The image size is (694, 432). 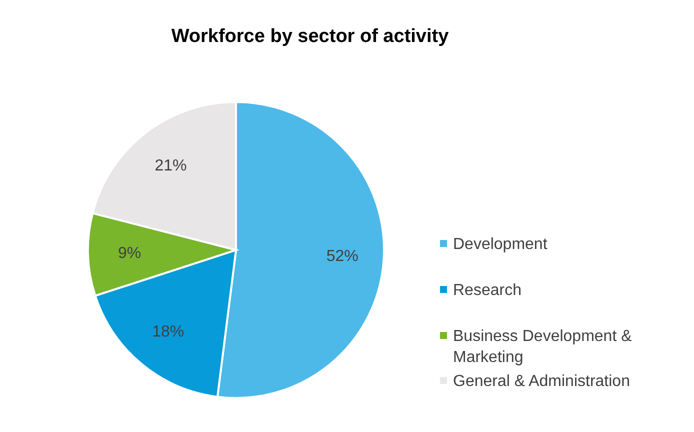 I want to click on legend-label: Research, so click(x=487, y=290).